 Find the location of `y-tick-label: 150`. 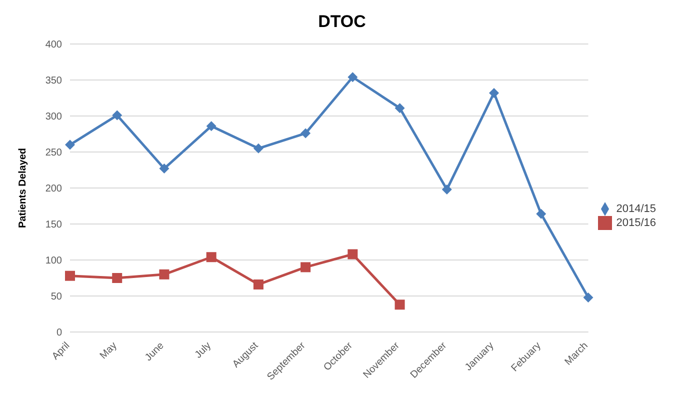

y-tick-label: 150 is located at coordinates (53, 225).